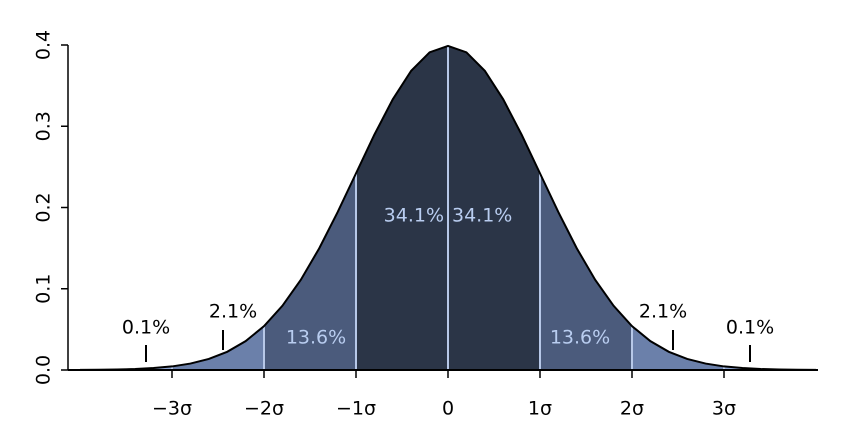  Describe the element at coordinates (632, 409) in the screenshot. I see `x-tick-label: 2σ` at that location.